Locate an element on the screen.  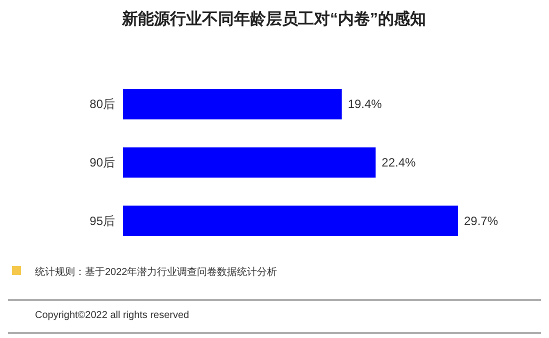
data-label: 29.7% is located at coordinates (481, 221).